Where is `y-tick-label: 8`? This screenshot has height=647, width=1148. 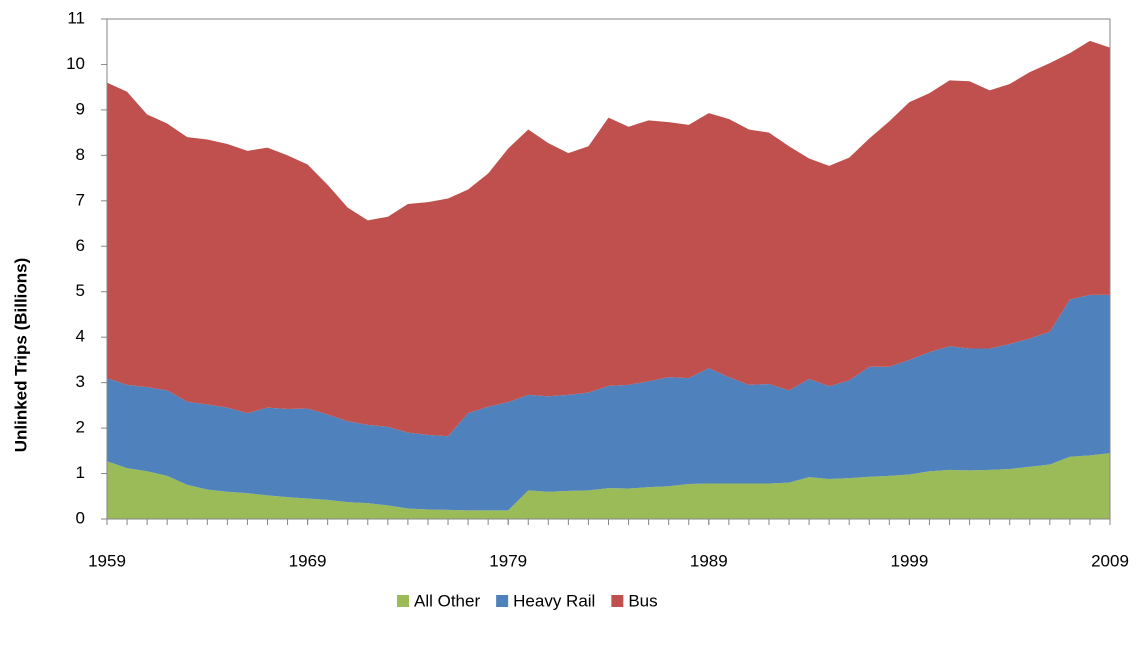
y-tick-label: 8 is located at coordinates (80, 154).